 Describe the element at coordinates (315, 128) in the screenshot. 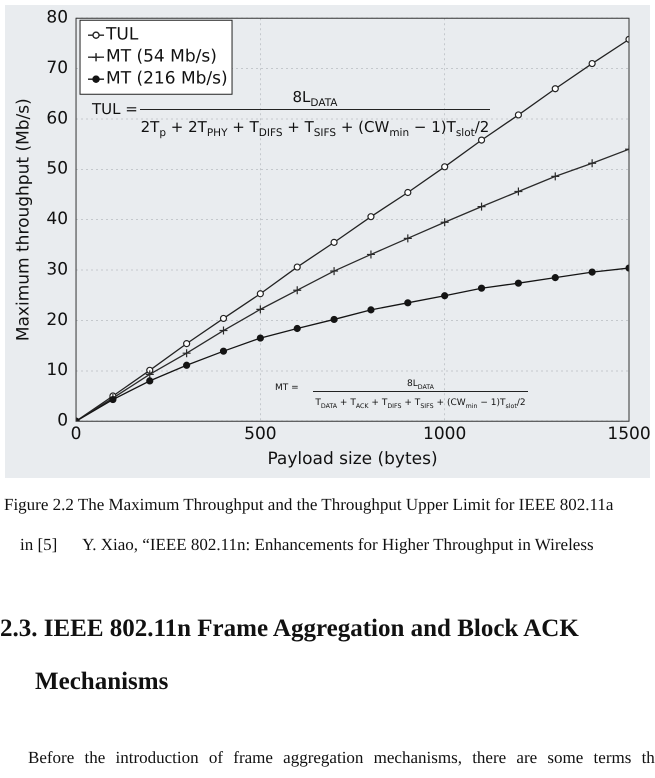

I see `text: 2T$_{p}$ + 2T$_{PHY}$ + T$_{DIFS}$ + T$_{SIFS}$ + (CW$_{min}$ − 1)T$_{slot}$/2` at that location.